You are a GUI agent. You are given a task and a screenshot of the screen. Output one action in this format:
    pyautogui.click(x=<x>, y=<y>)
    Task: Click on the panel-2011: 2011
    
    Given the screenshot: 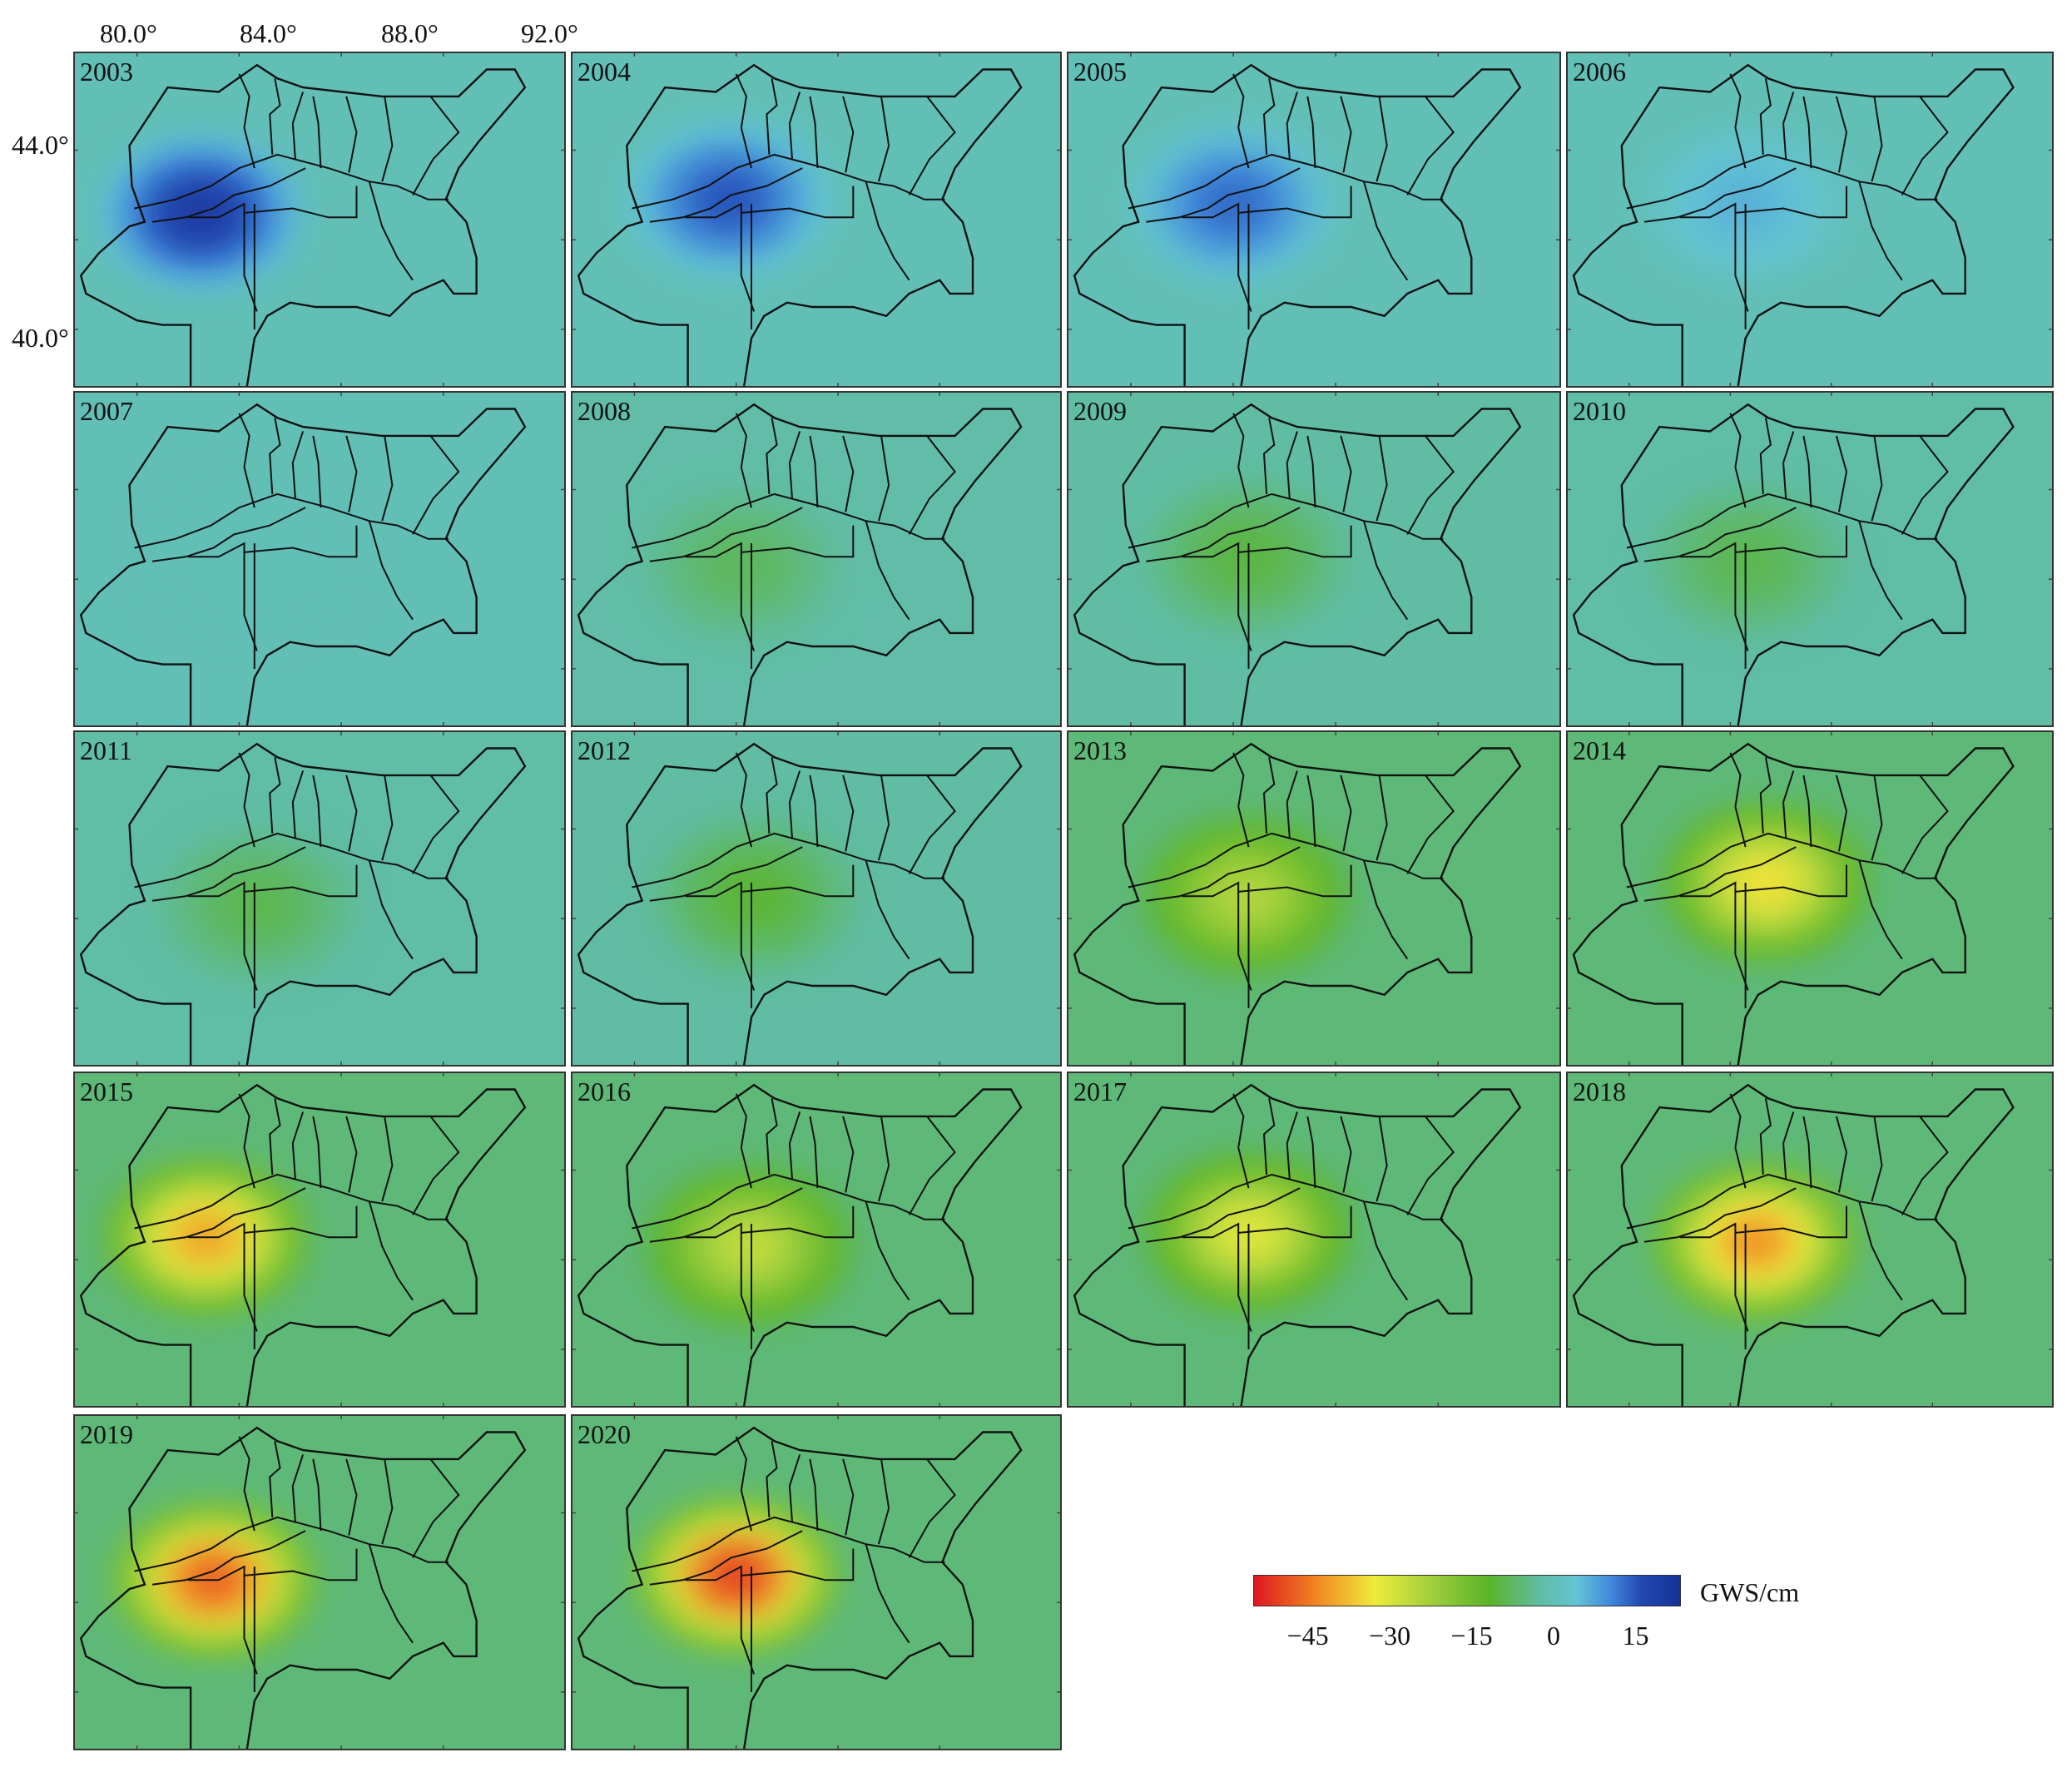 What is the action you would take?
    pyautogui.click(x=319, y=898)
    